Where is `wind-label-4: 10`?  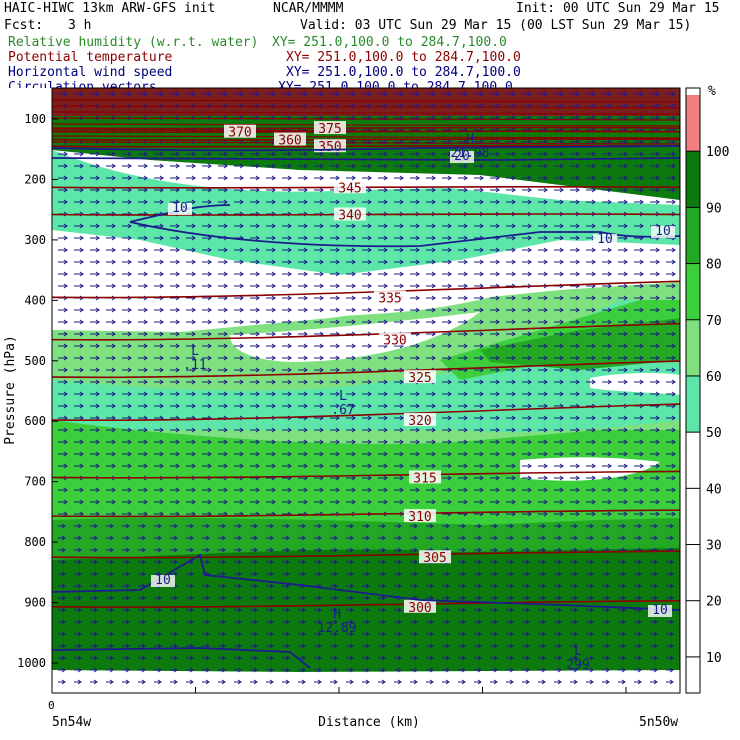 wind-label-4: 10 is located at coordinates (660, 610).